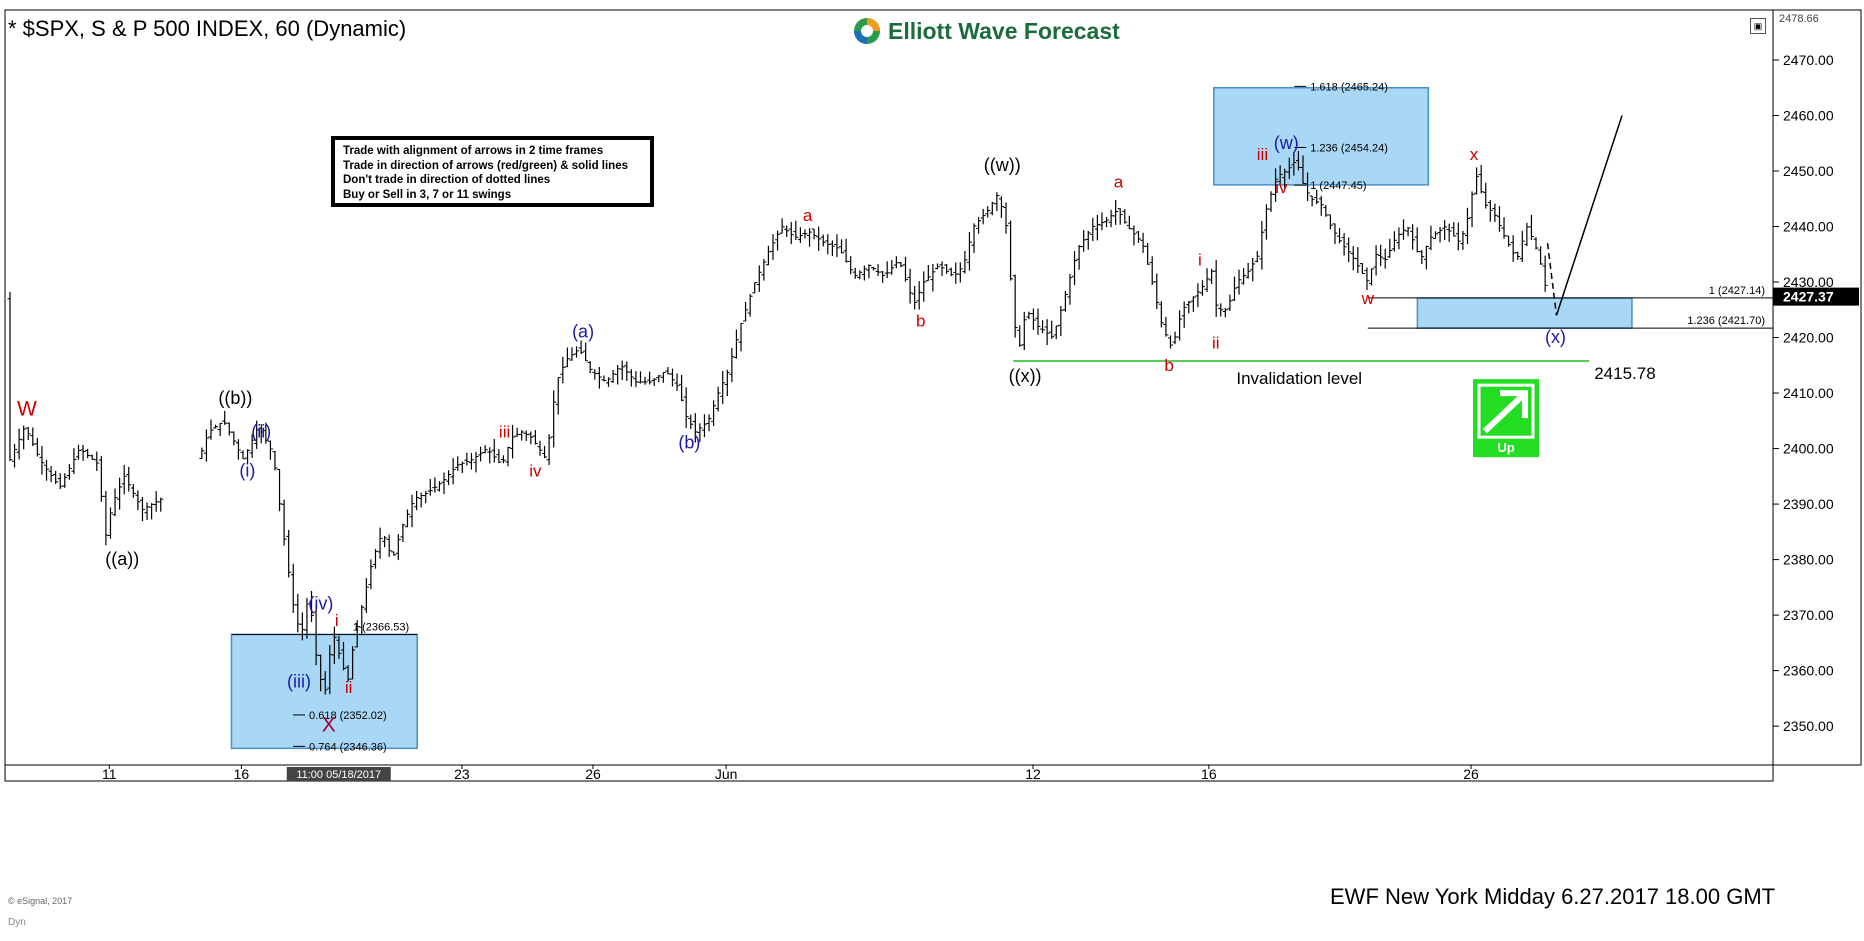 Image resolution: width=1864 pixels, height=941 pixels. What do you see at coordinates (726, 774) in the screenshot?
I see `time-tick-label: Jun` at bounding box center [726, 774].